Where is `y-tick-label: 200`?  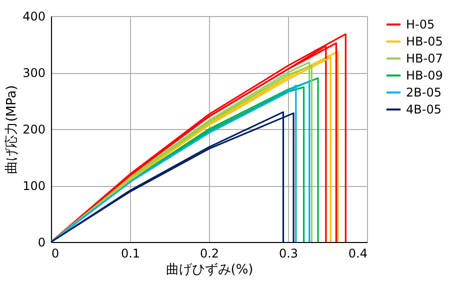 y-tick-label: 200 is located at coordinates (34, 129).